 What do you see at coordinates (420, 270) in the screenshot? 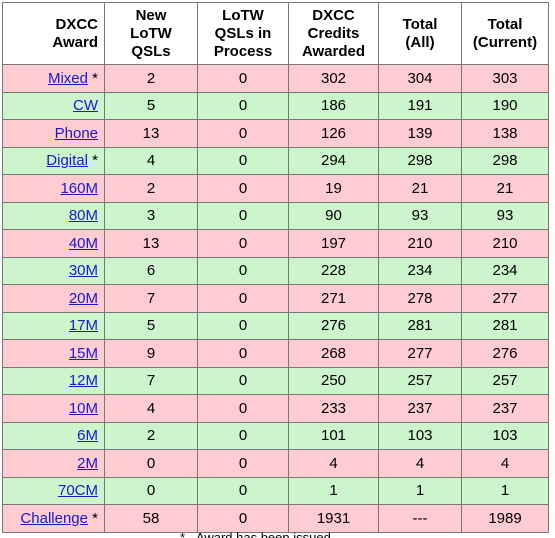
I see `total-all-cell: 234` at bounding box center [420, 270].